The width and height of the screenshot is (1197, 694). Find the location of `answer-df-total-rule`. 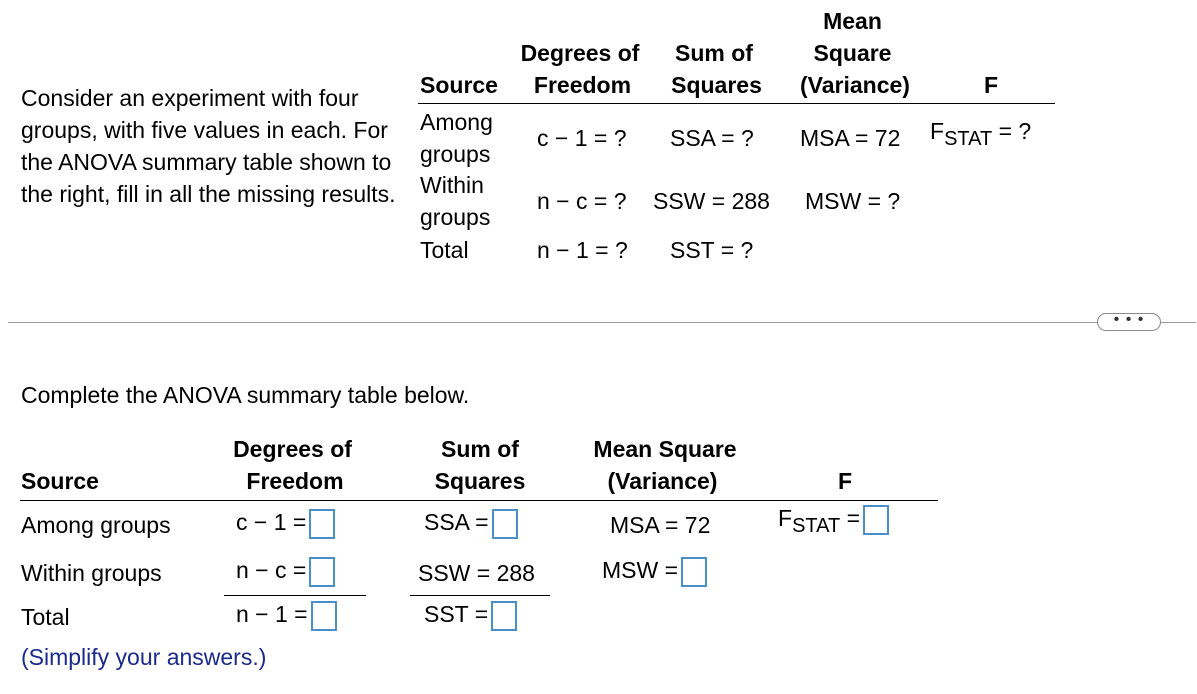

answer-df-total-rule is located at coordinates (295, 595).